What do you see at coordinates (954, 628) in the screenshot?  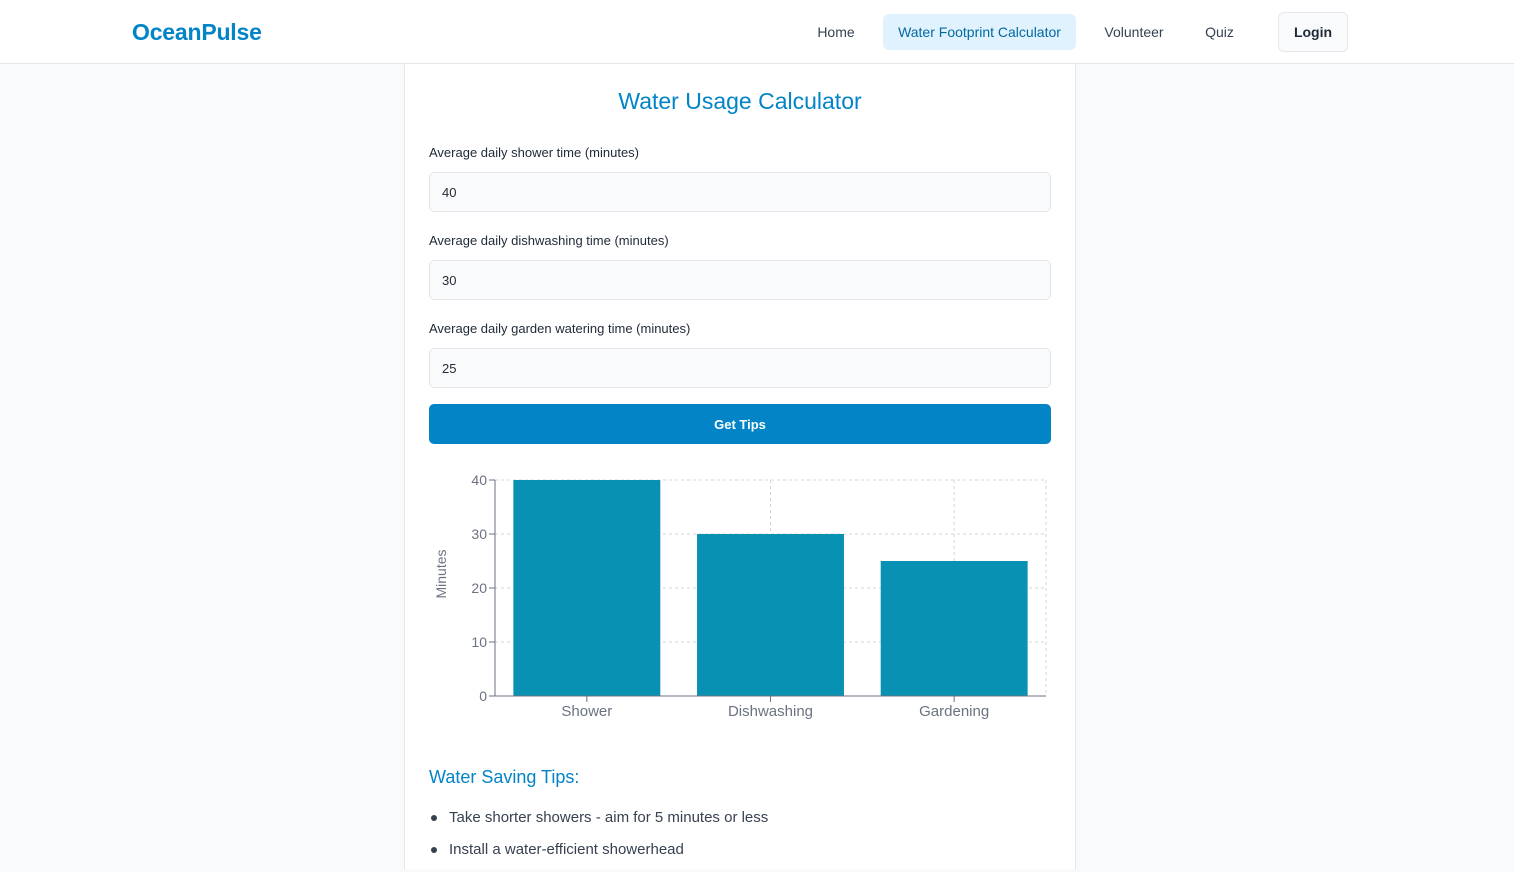 I see `bar-gardening` at bounding box center [954, 628].